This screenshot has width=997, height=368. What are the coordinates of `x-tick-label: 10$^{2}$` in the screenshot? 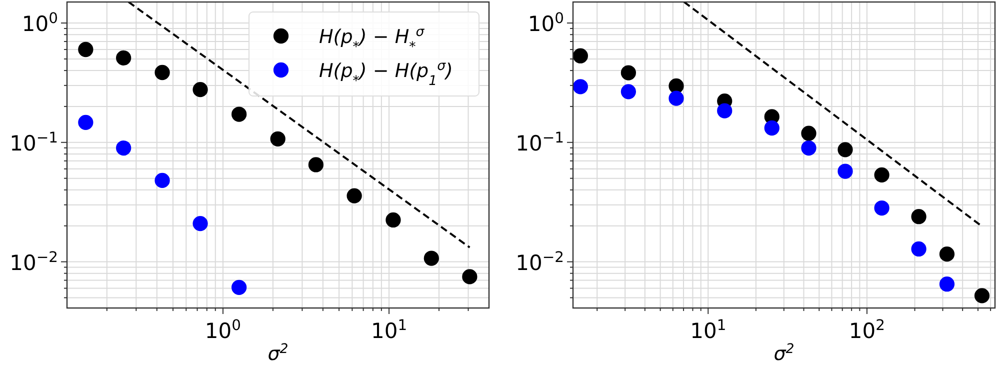 It's located at (867, 329).